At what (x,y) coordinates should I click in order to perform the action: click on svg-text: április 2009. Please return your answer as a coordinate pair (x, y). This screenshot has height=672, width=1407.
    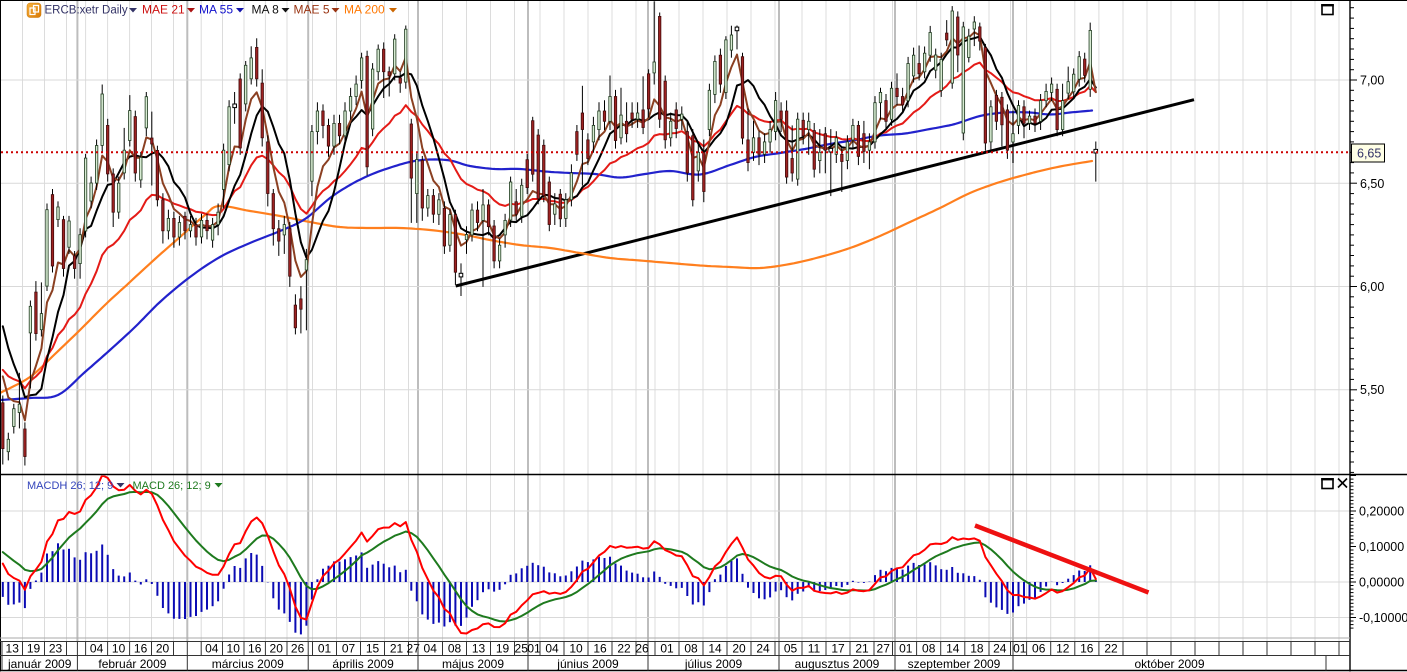
    Looking at the image, I should click on (363, 664).